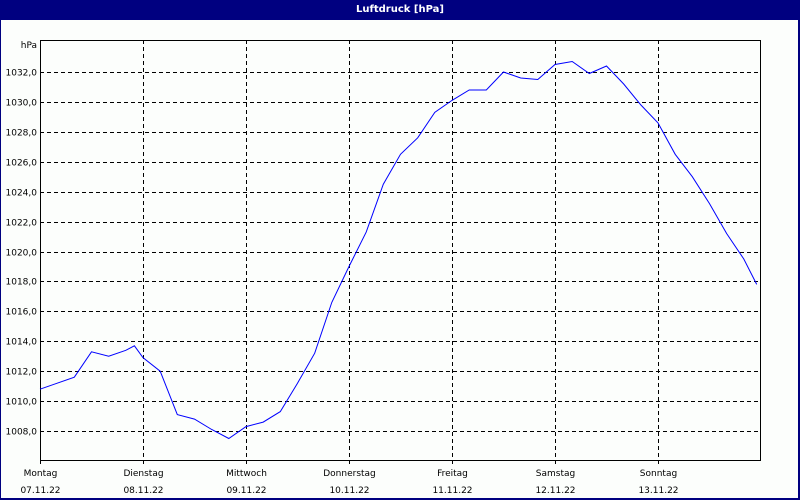 The width and height of the screenshot is (800, 500). I want to click on y-tick-label: 1016,0, so click(22, 313).